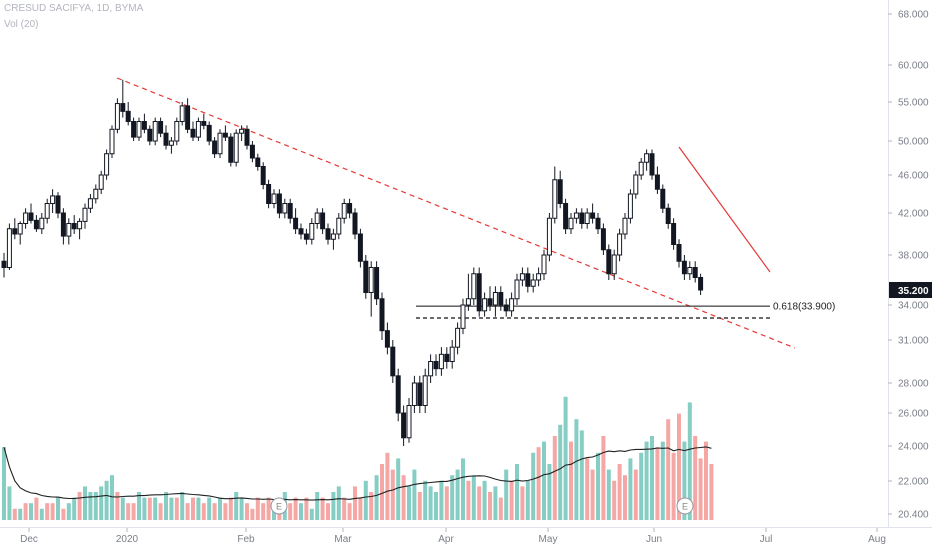 The height and width of the screenshot is (550, 932). Describe the element at coordinates (357, 473) in the screenshot. I see `volume-moving-average` at that location.